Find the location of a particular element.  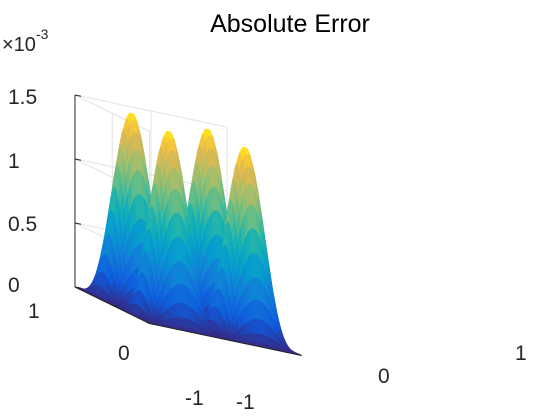

x-tick-label: -1 is located at coordinates (245, 402).